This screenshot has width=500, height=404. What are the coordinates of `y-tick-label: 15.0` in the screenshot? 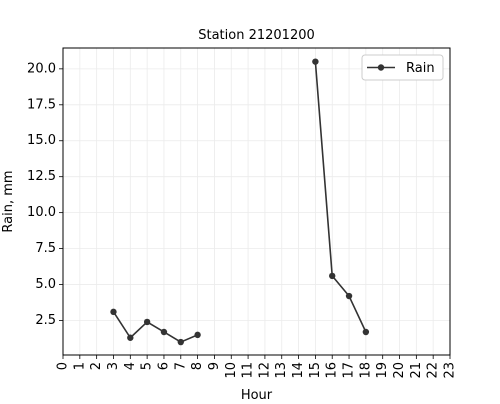 It's located at (41, 140).